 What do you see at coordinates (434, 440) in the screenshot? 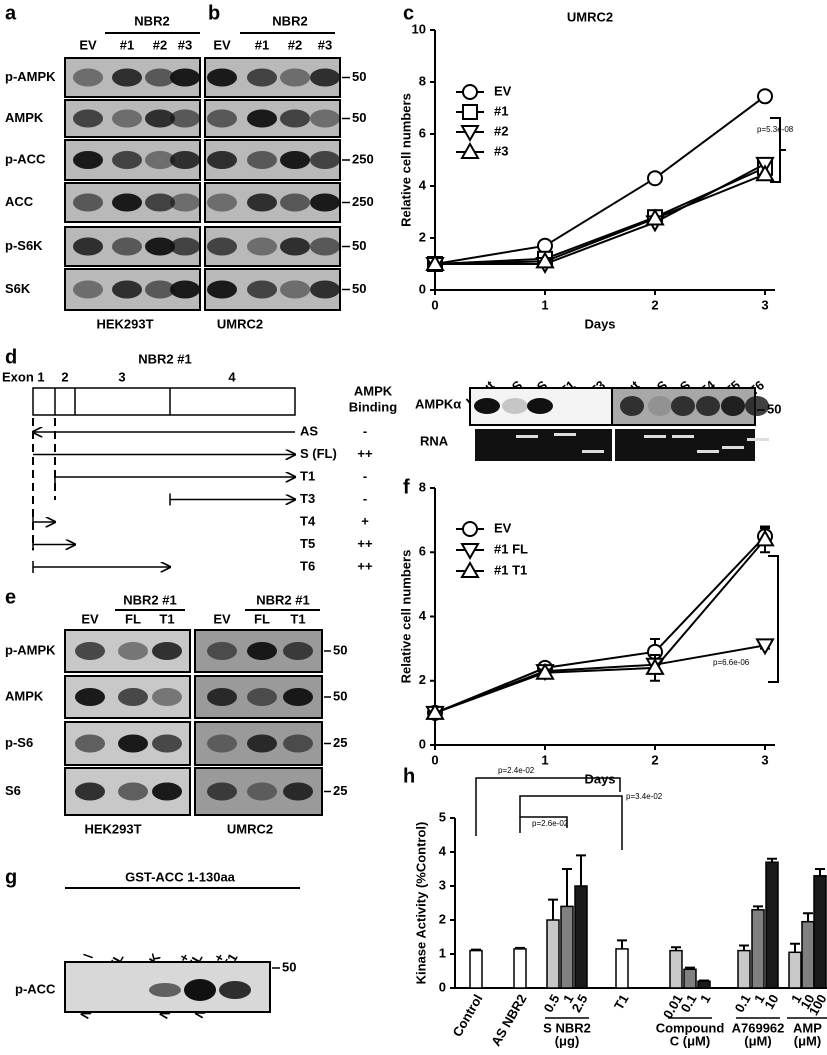
I see `row-label: RNA` at bounding box center [434, 440].